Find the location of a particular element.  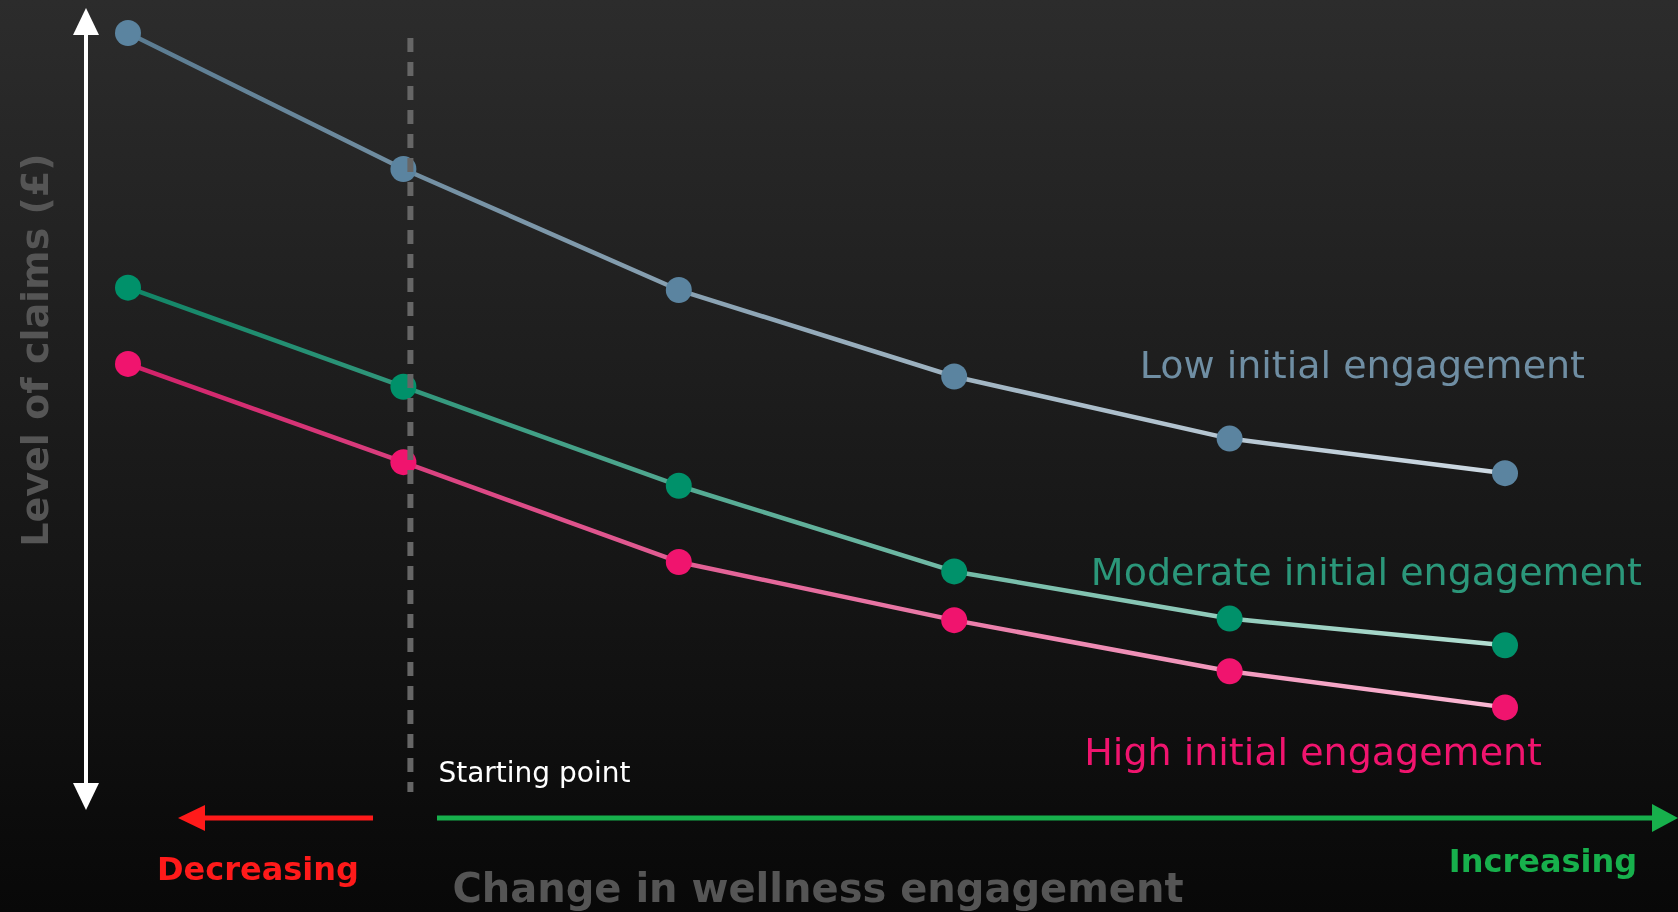

text: Increasing is located at coordinates (1543, 861).